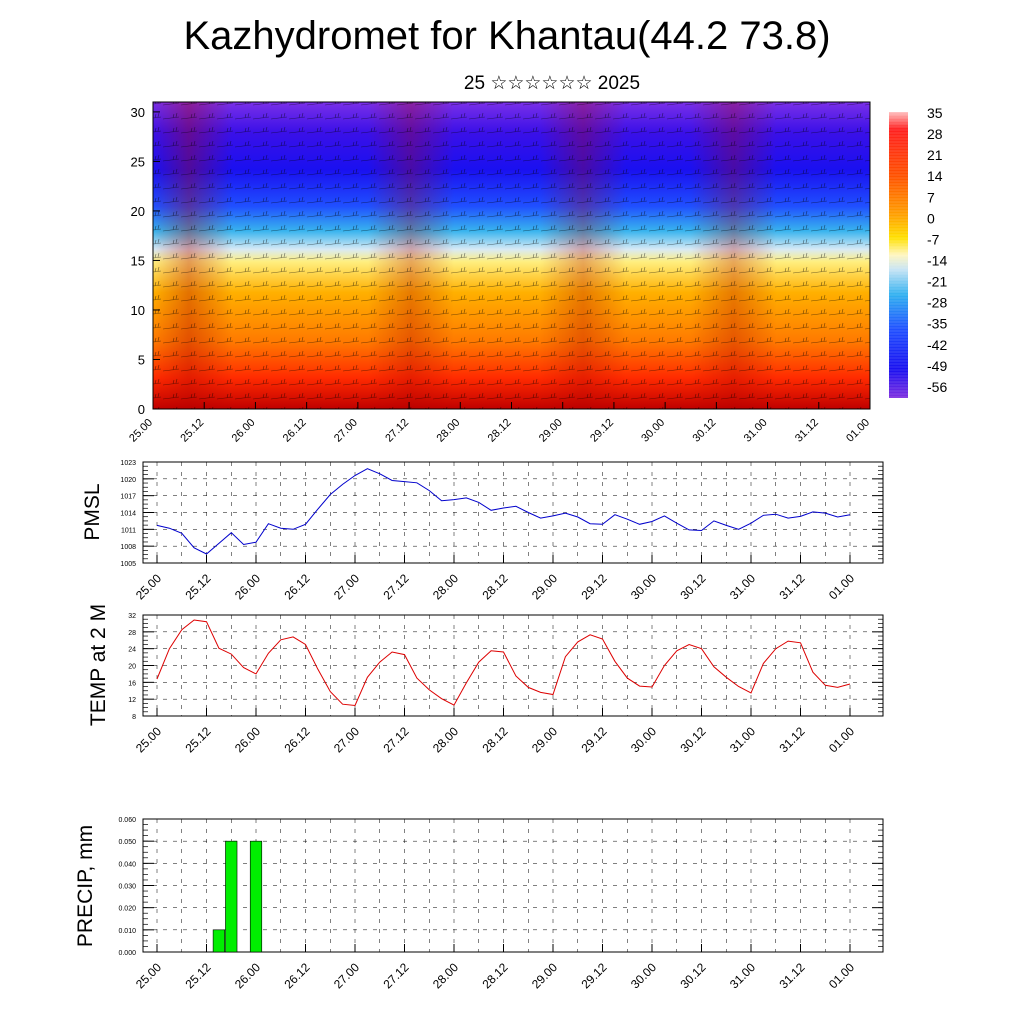 The width and height of the screenshot is (1024, 1024). What do you see at coordinates (935, 176) in the screenshot?
I see `colorbar-label: 14` at bounding box center [935, 176].